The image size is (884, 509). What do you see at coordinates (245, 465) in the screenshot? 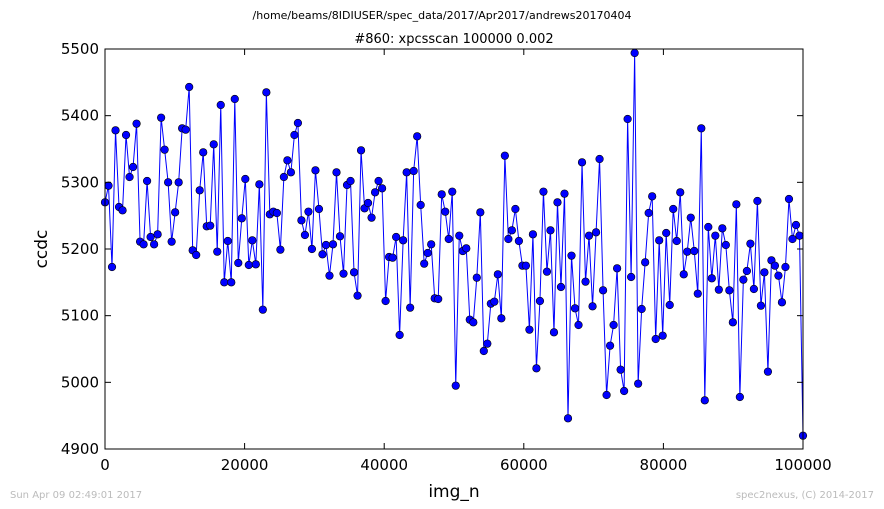
I see `x-tick-label: 20000` at bounding box center [245, 465].